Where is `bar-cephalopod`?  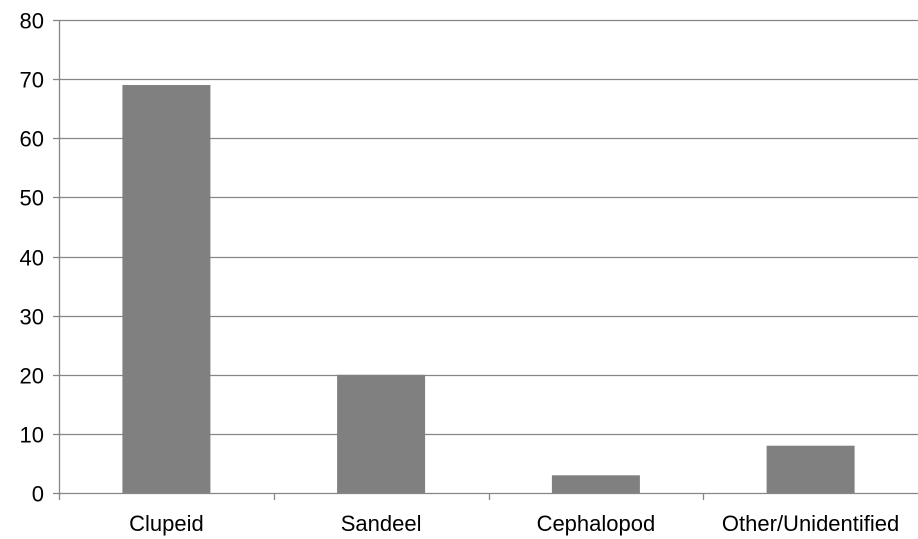
bar-cephalopod is located at coordinates (595, 484).